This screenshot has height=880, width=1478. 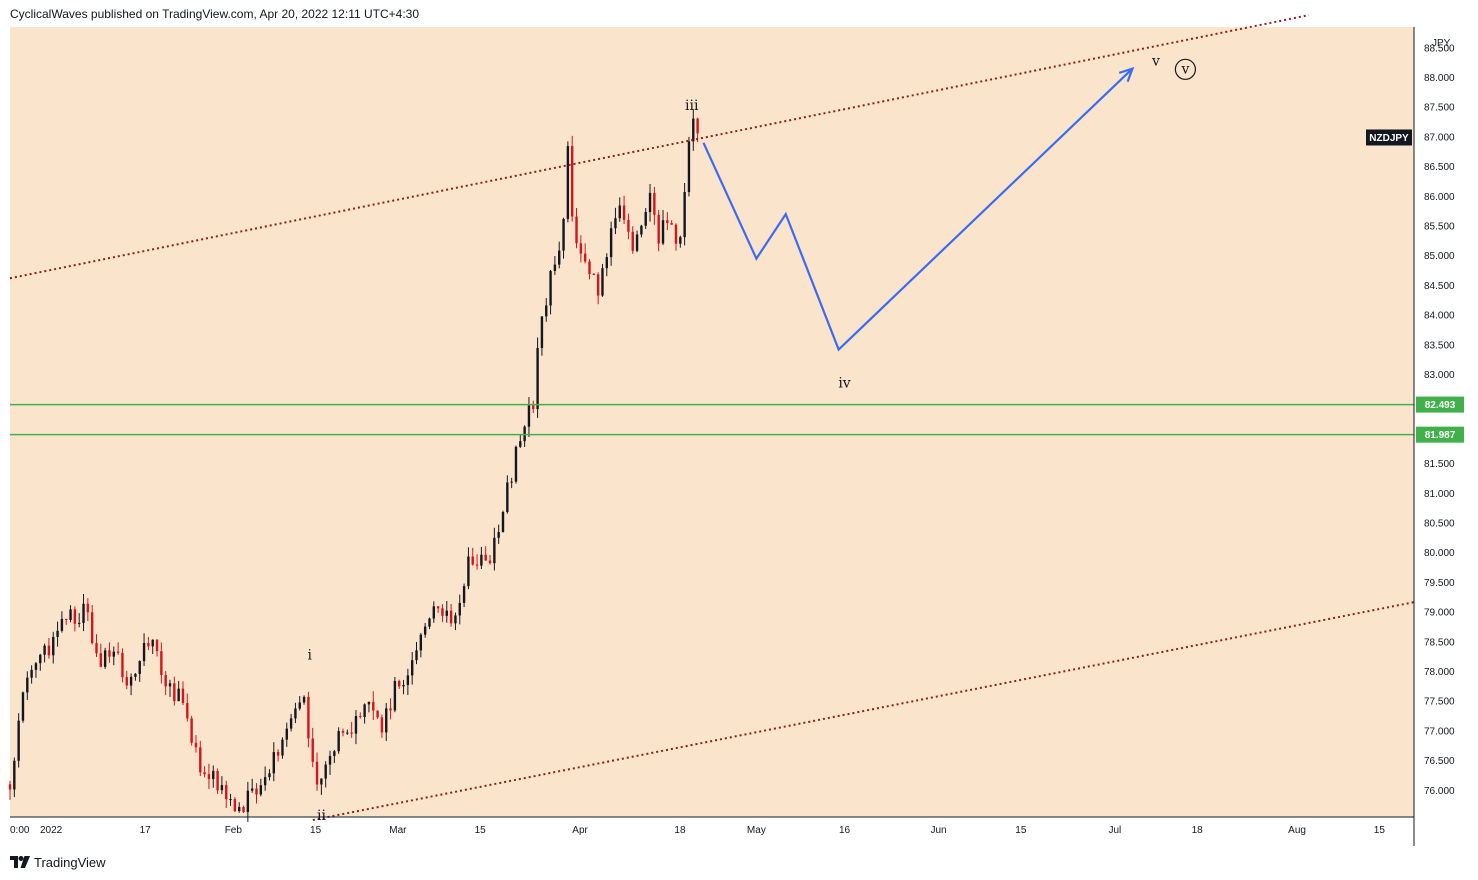 What do you see at coordinates (1439, 137) in the screenshot?
I see `price-tick-label: 87.000` at bounding box center [1439, 137].